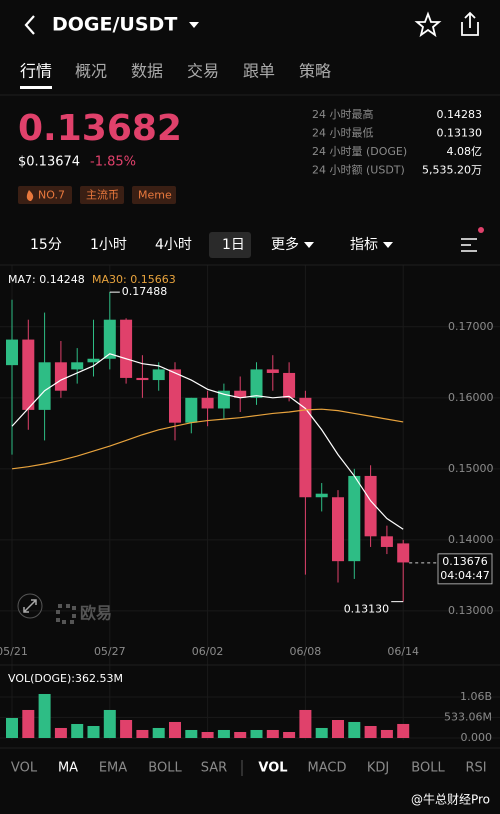 The height and width of the screenshot is (814, 500). Describe the element at coordinates (108, 245) in the screenshot. I see `interval: 1小时` at that location.